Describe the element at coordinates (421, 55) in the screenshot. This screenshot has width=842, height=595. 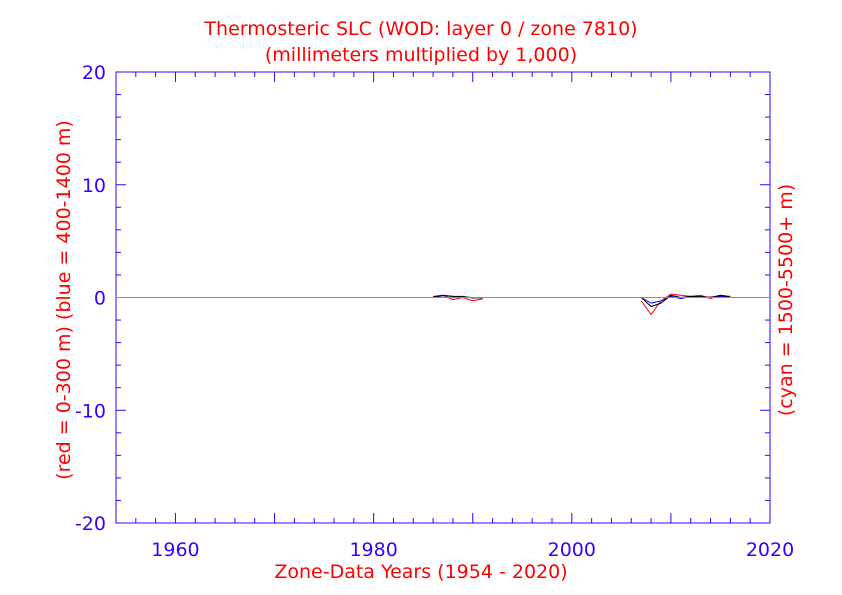
I see `chart-subtitle: (millimeters multiplied by 1,000)` at that location.